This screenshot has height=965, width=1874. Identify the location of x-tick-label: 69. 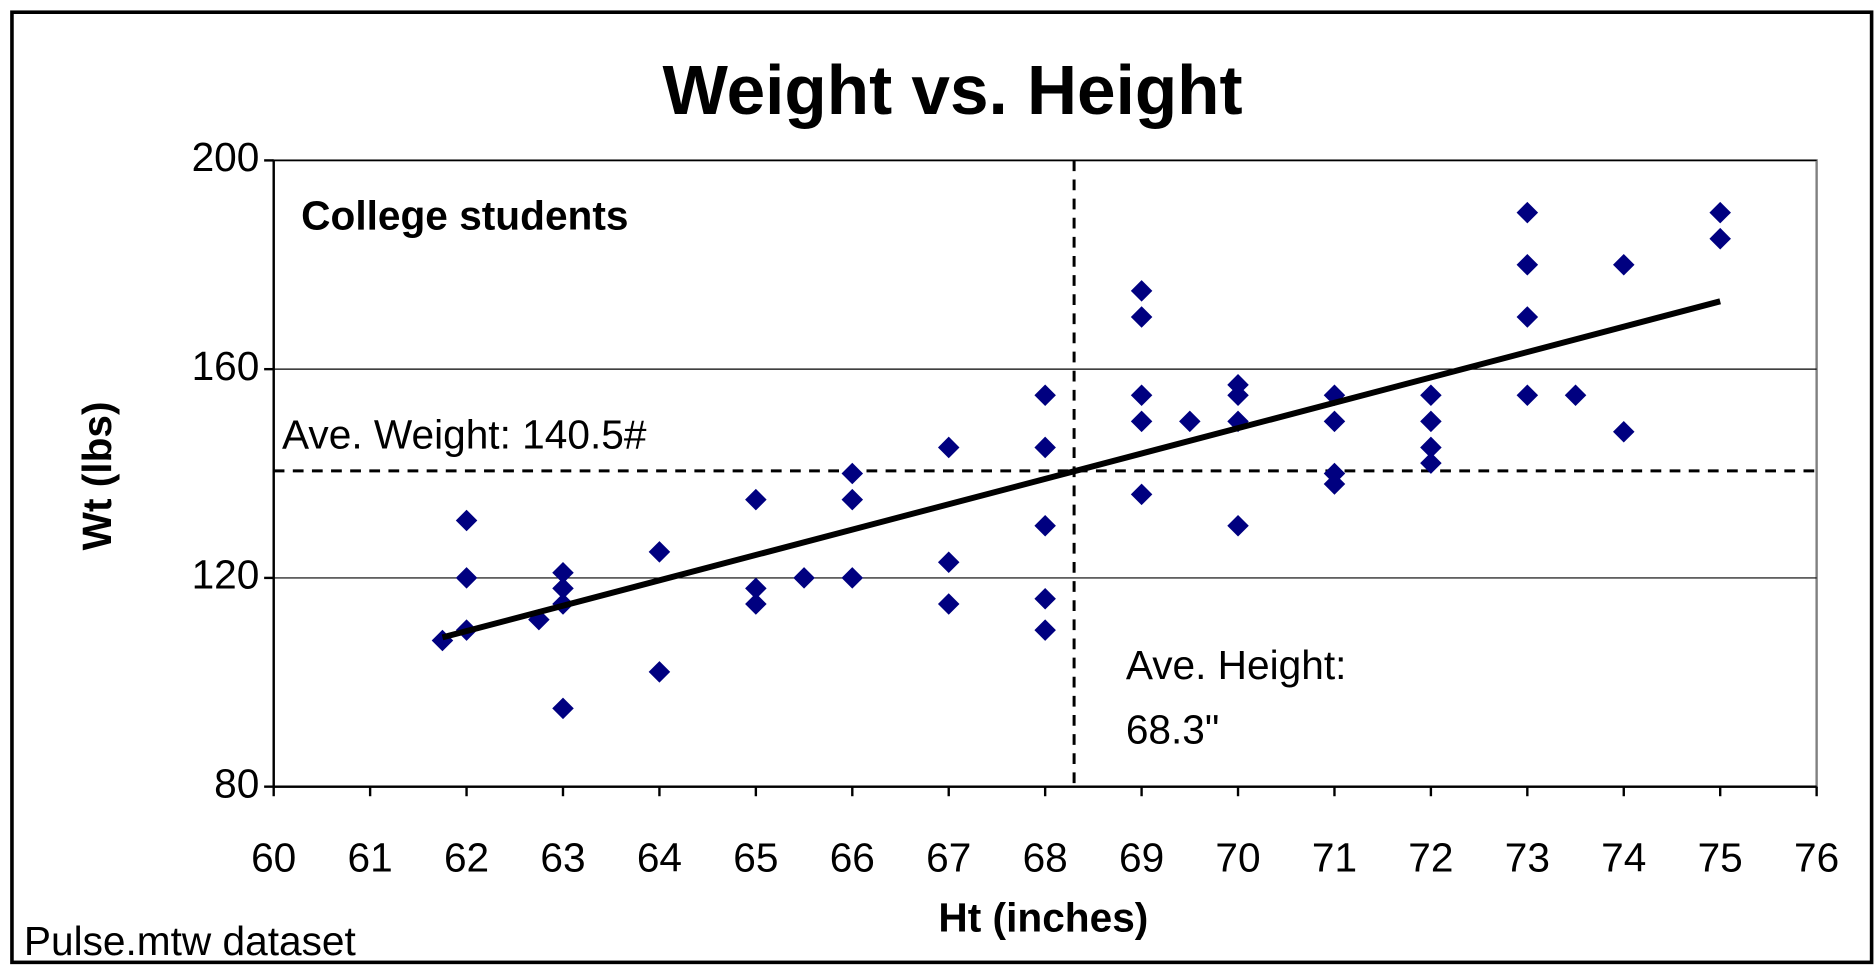
(1141, 858).